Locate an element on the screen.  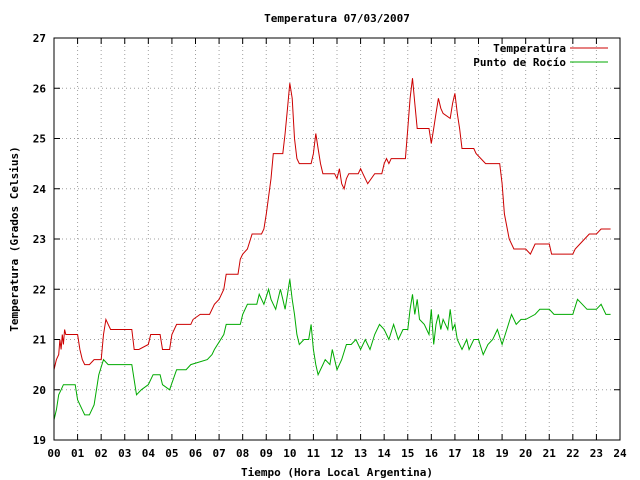
y-tick-label: 26 is located at coordinates (40, 88).